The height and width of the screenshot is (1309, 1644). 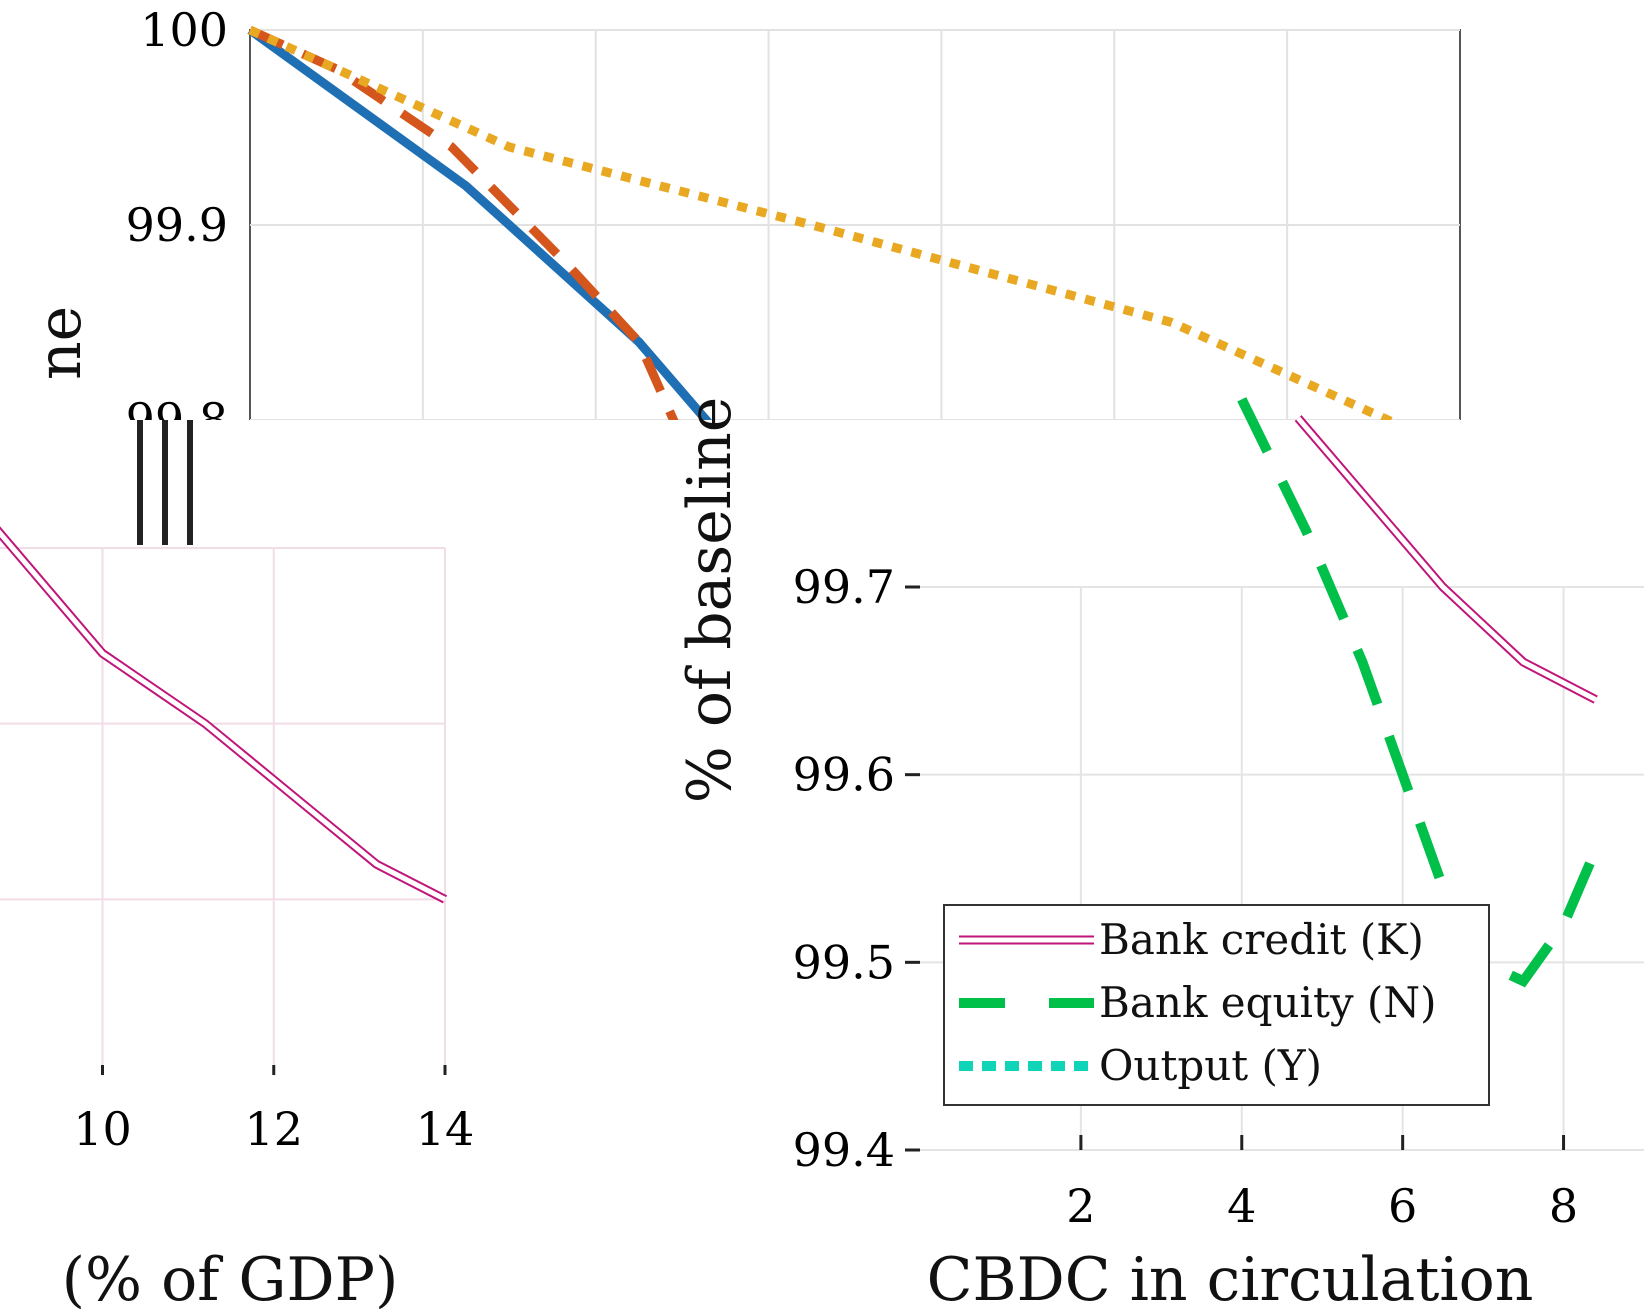 I want to click on legend: Bank credit (K) Bank equity (N) Output (Y), so click(x=1216, y=1005).